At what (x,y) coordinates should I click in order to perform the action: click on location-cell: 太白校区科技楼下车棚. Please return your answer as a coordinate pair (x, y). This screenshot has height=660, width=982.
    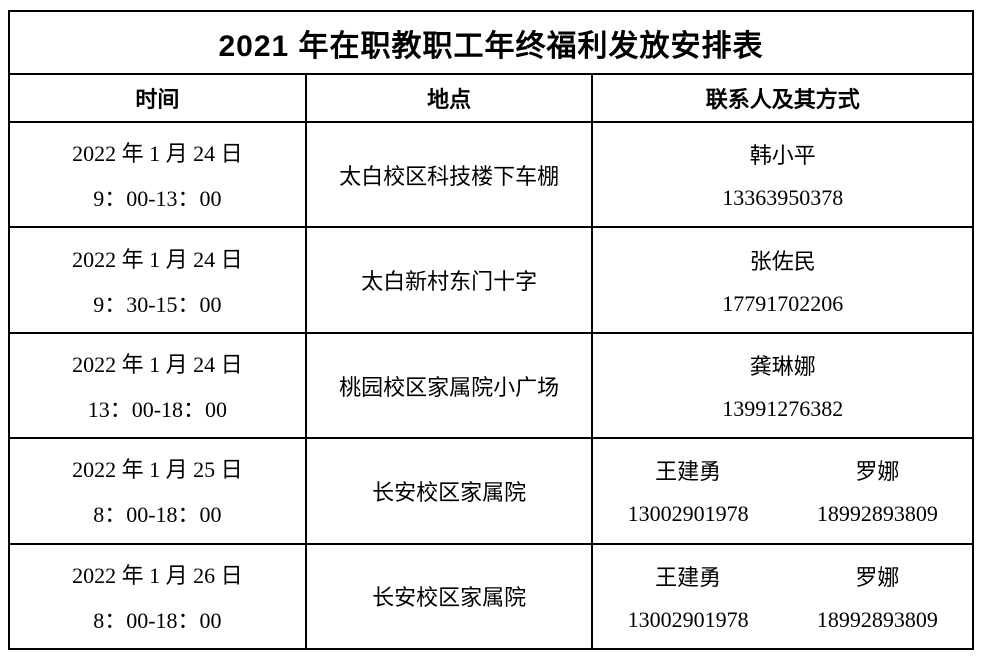
    Looking at the image, I should click on (450, 175).